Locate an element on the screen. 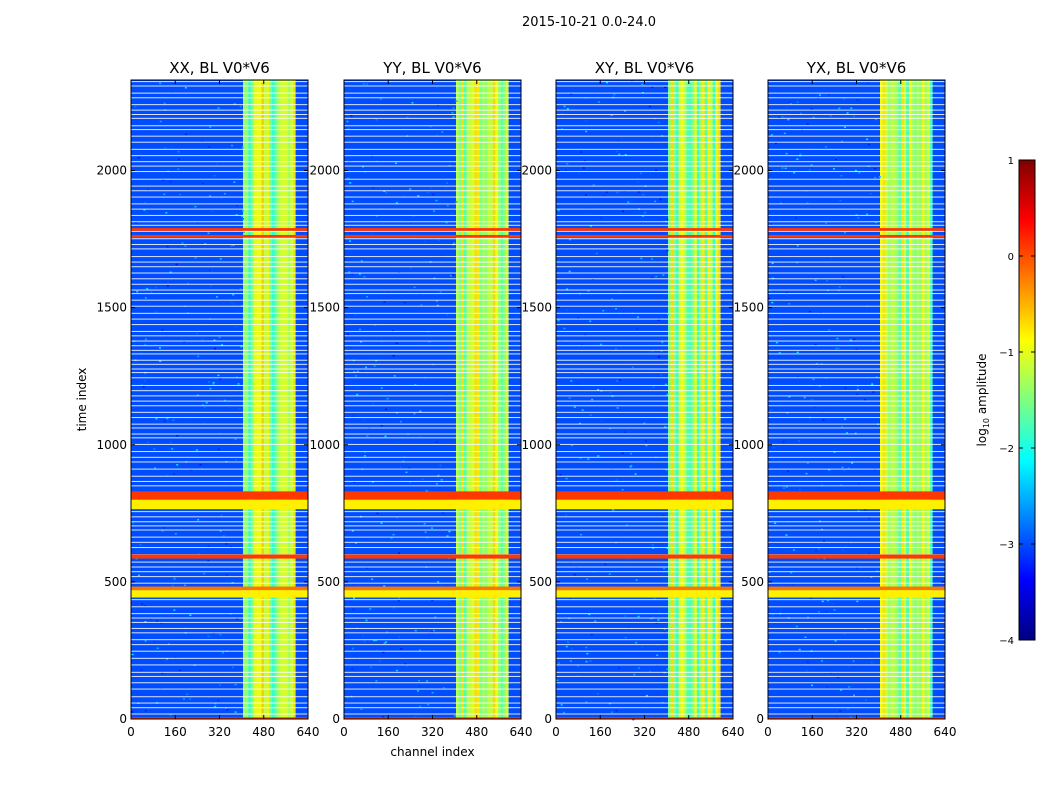  x-tick-label: 320 is located at coordinates (856, 732).